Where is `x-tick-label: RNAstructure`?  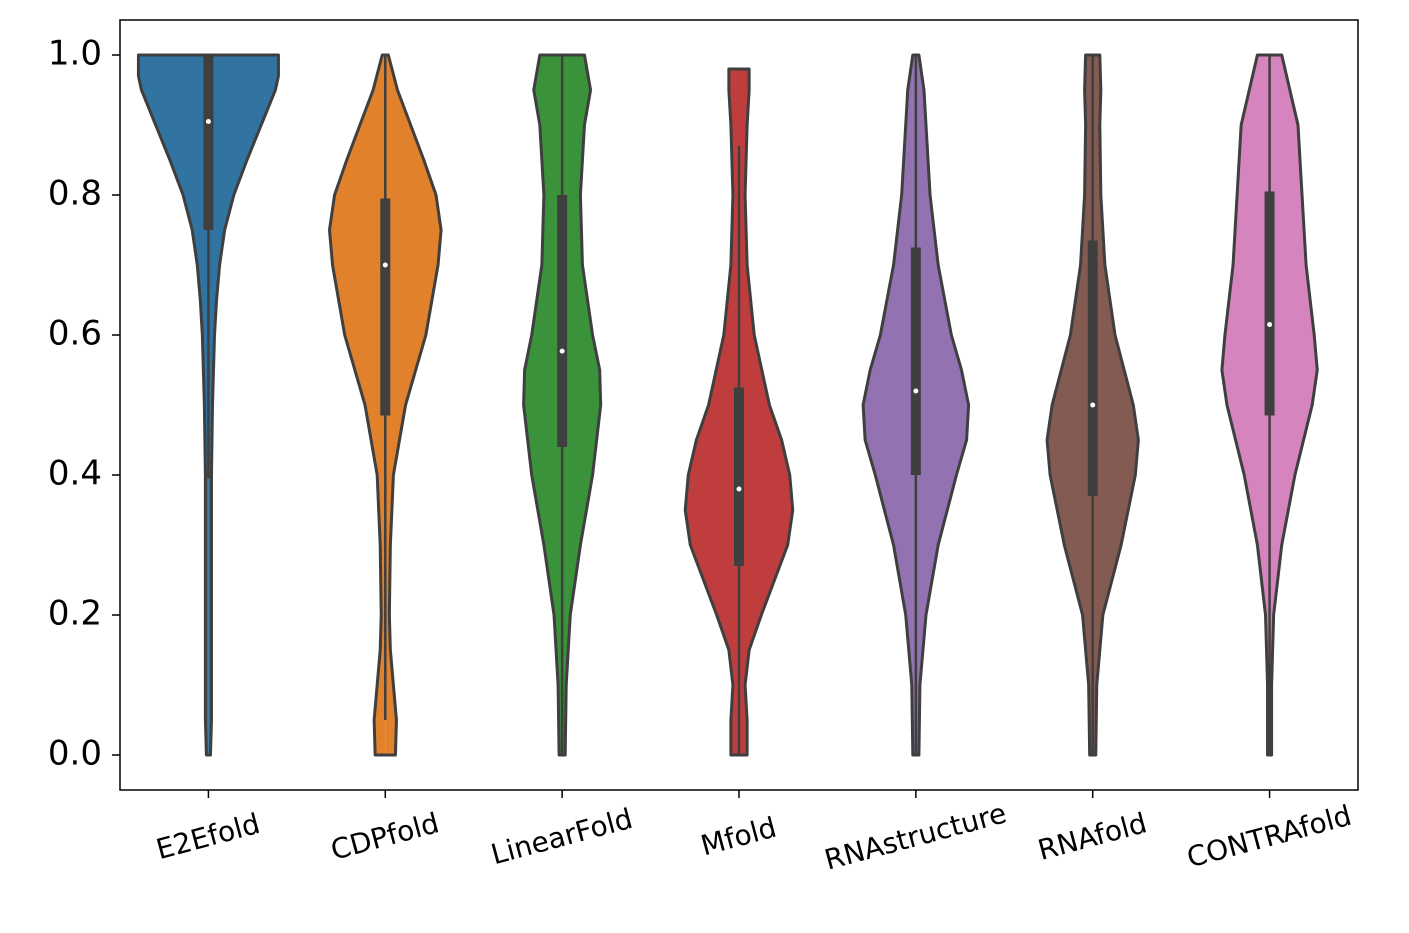 x-tick-label: RNAstructure is located at coordinates (915, 836).